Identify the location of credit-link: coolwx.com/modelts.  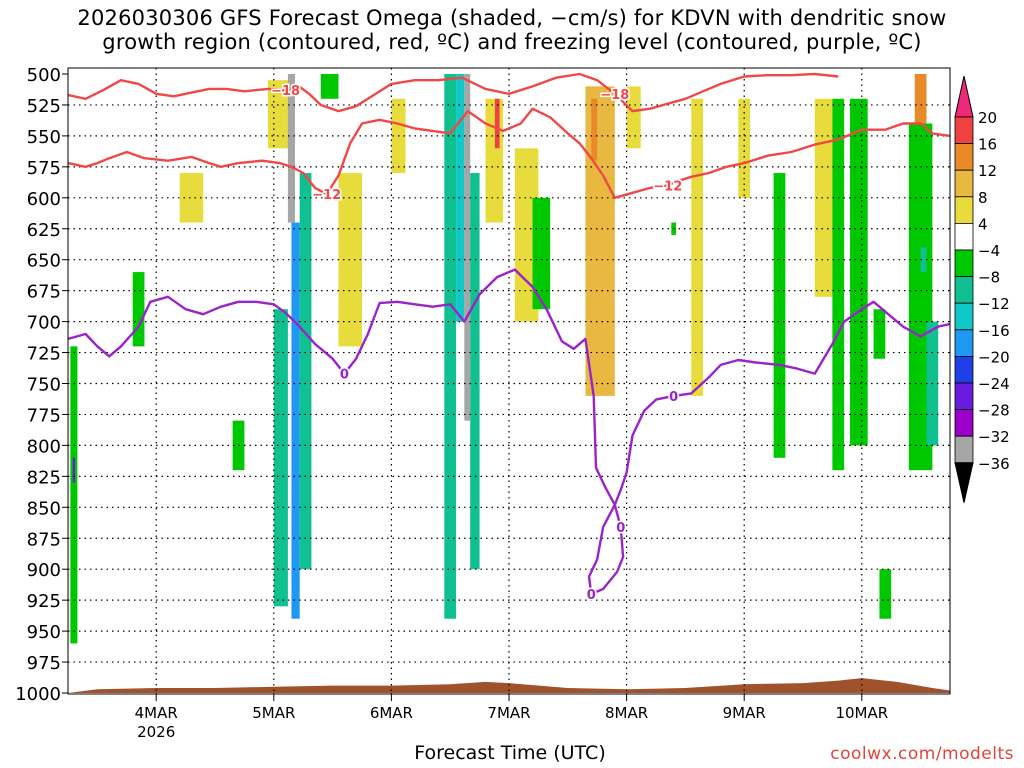
(922, 754).